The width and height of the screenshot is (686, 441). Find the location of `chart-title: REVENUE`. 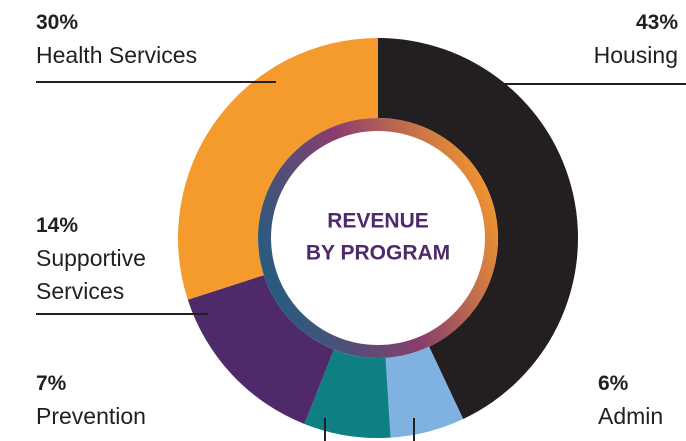

chart-title: REVENUE is located at coordinates (378, 221).